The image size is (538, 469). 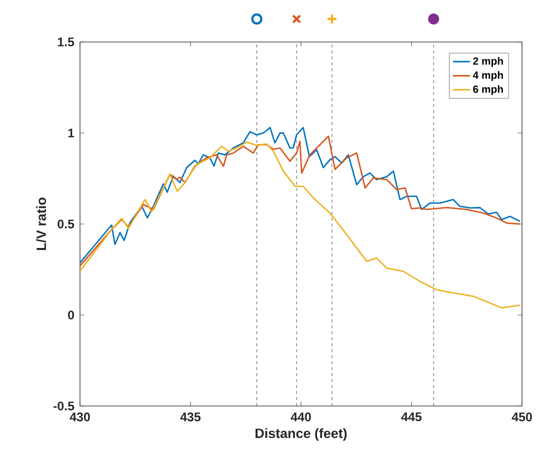 What do you see at coordinates (411, 417) in the screenshot?
I see `x-tick-label: 445` at bounding box center [411, 417].